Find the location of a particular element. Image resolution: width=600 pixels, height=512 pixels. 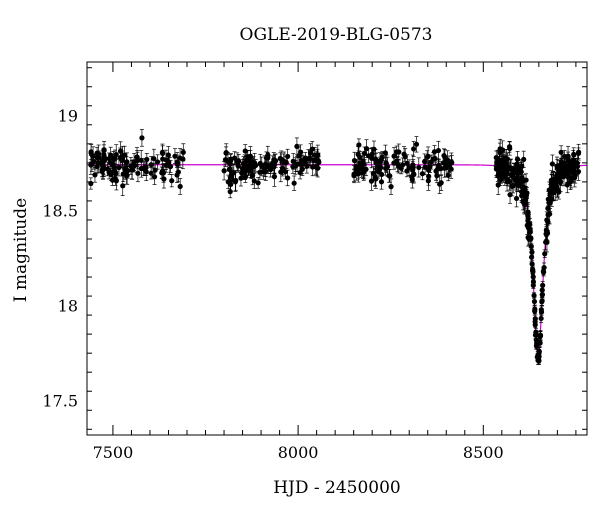

y-tick-label: 17.5 is located at coordinates (60, 401).